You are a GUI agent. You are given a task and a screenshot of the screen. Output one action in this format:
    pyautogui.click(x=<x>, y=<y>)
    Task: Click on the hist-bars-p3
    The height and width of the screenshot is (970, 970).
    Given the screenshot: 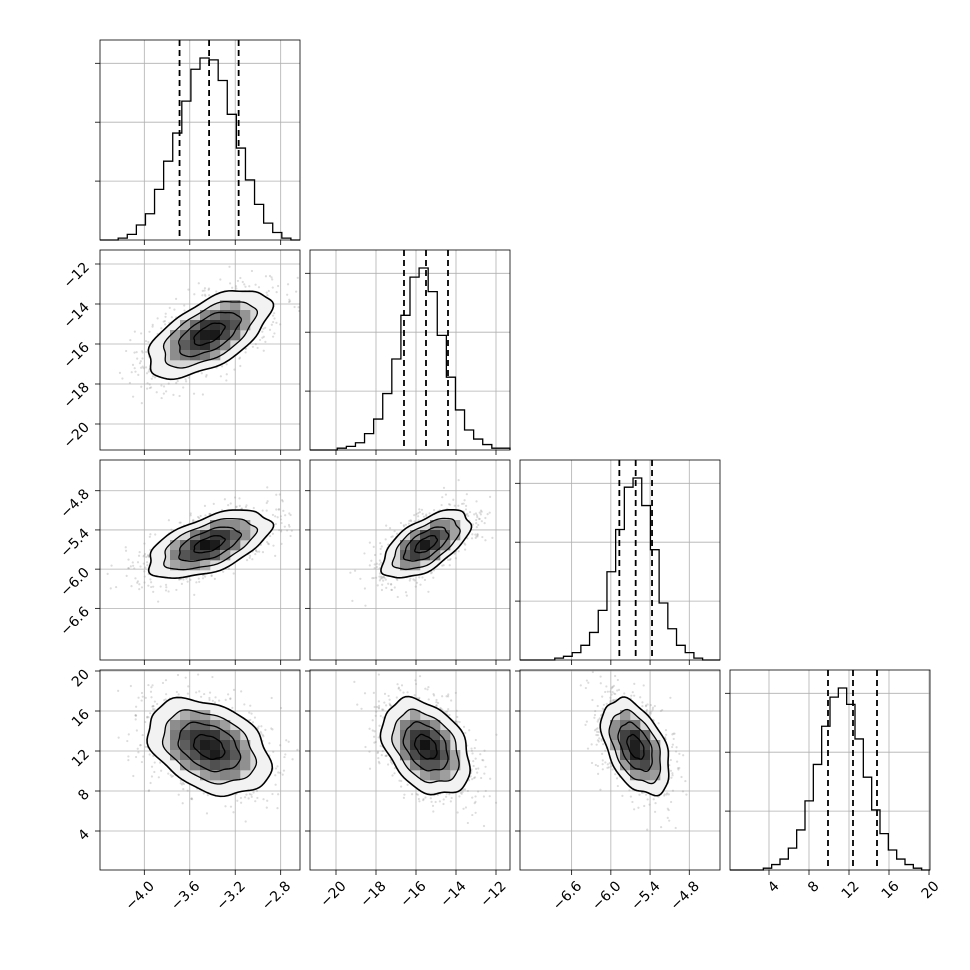 What is the action you would take?
    pyautogui.click(x=620, y=569)
    